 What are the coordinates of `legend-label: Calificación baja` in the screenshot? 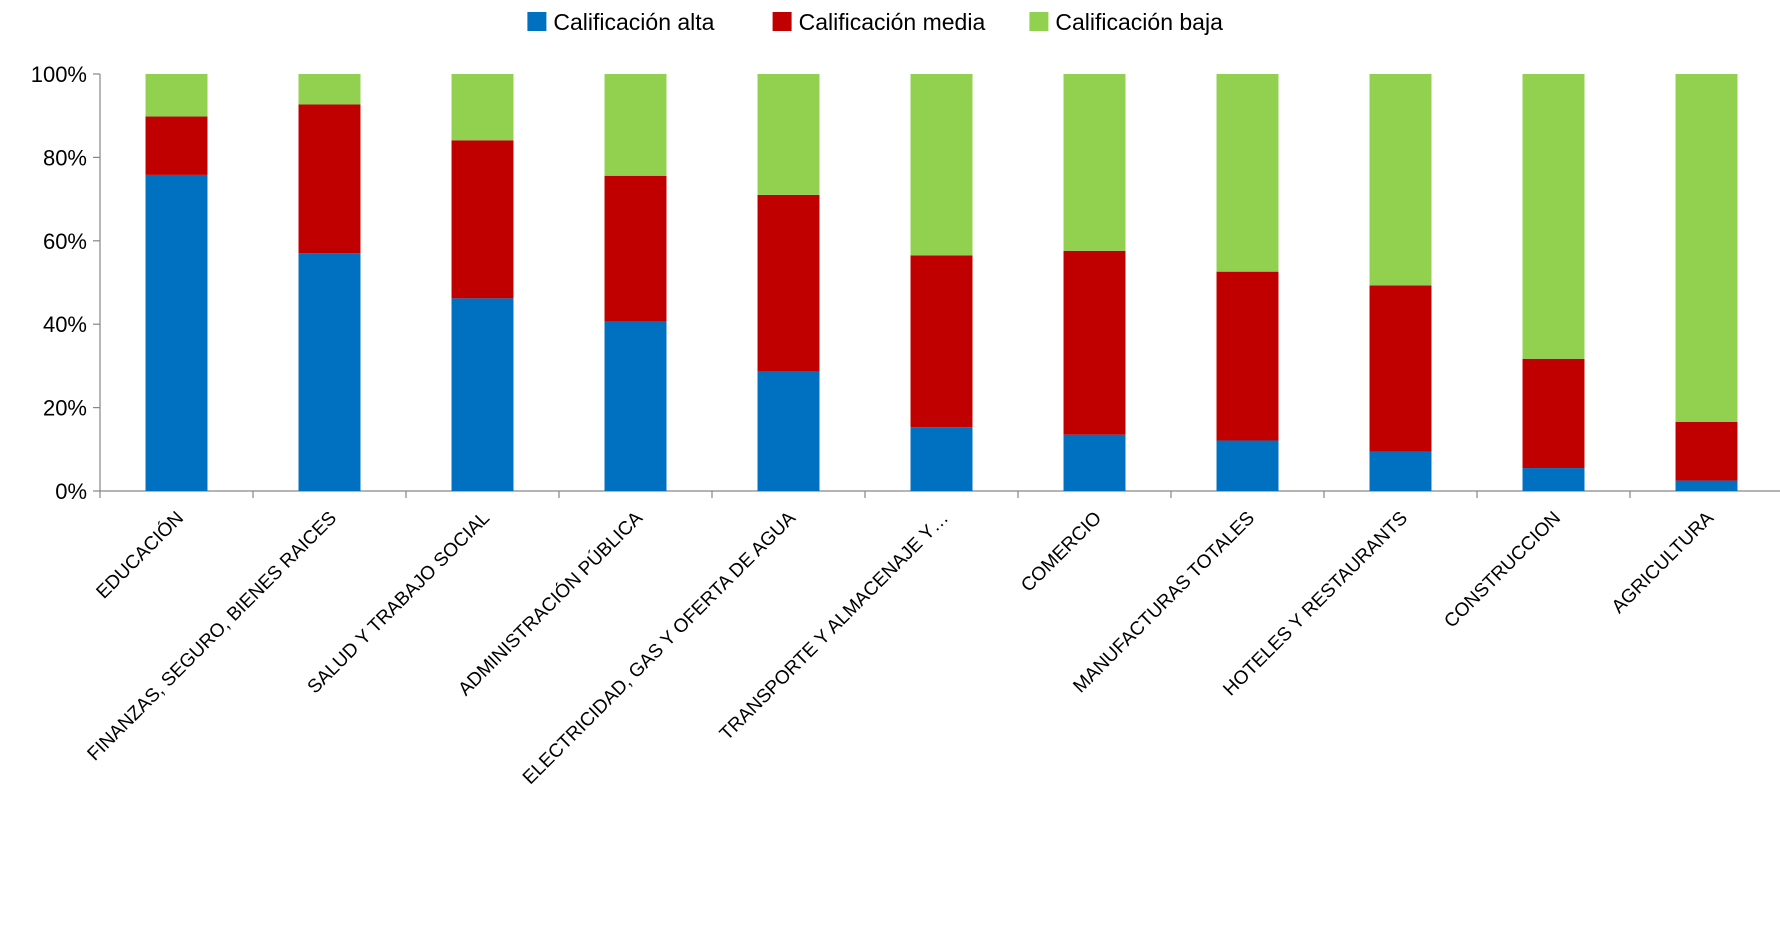 It's located at (1139, 22).